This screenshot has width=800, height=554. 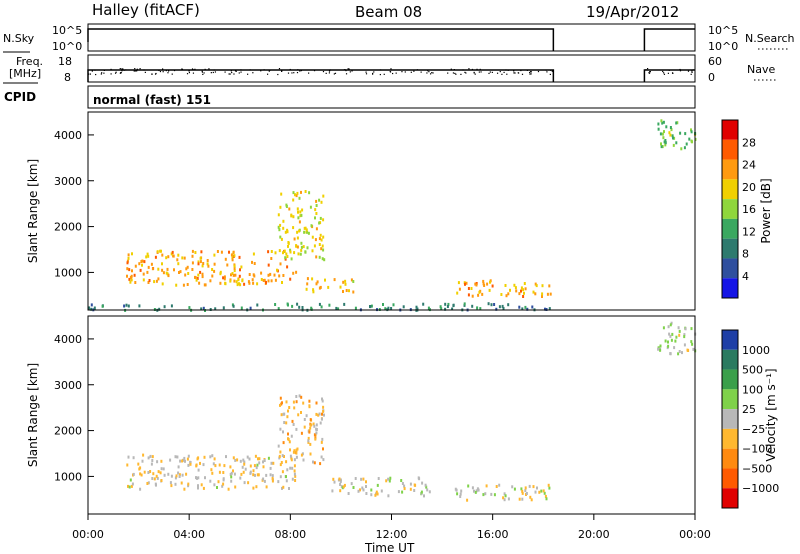 I want to click on colorbar-tick-label: 1000, so click(x=756, y=350).